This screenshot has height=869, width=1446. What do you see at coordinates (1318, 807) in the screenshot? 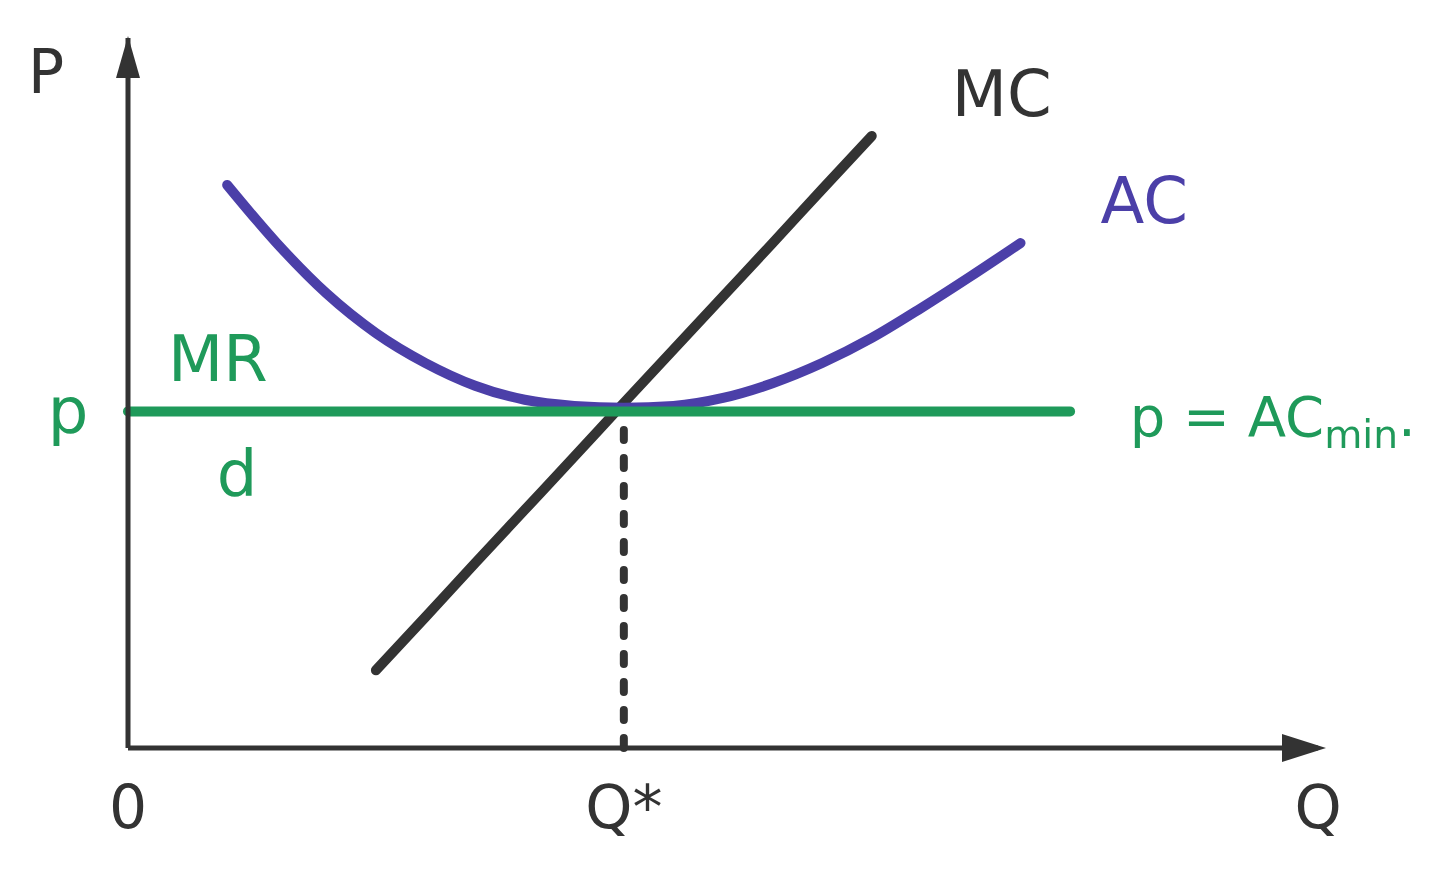
I see `x-tick-label: Q` at bounding box center [1318, 807].